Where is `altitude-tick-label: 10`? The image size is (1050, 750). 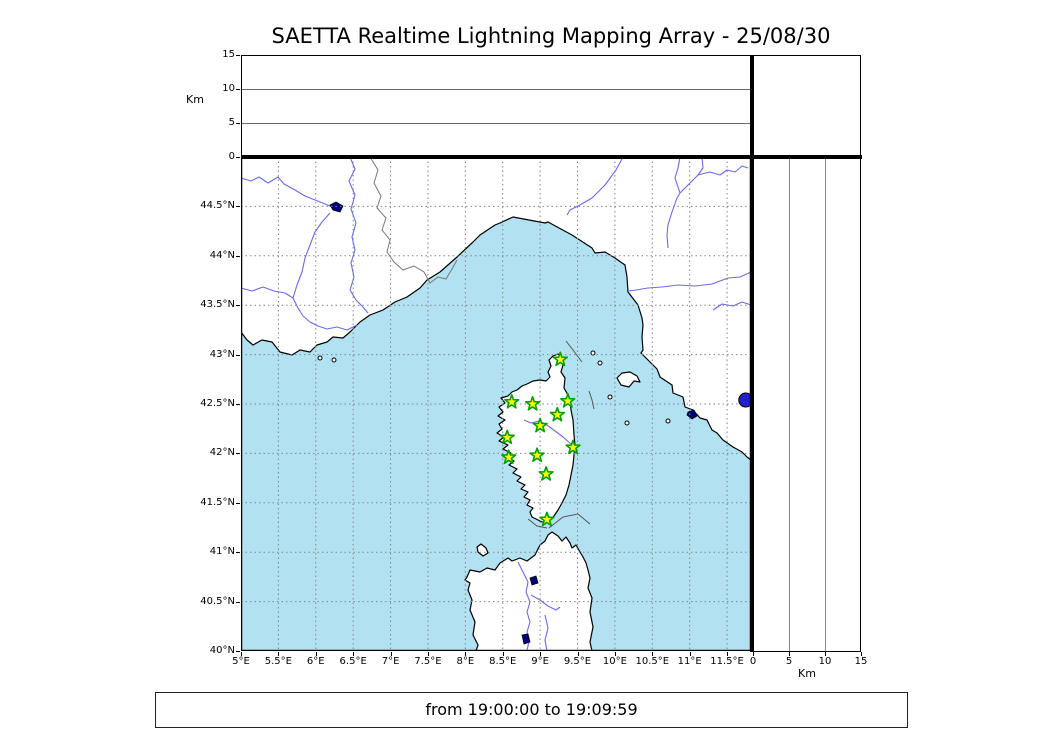 altitude-tick-label: 10 is located at coordinates (228, 88).